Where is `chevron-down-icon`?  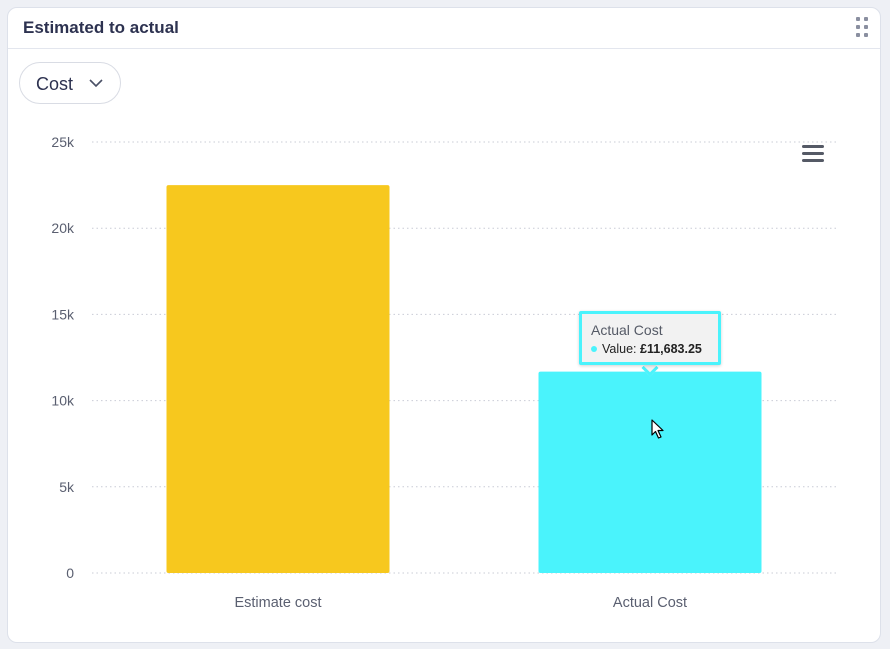 chevron-down-icon is located at coordinates (96, 83).